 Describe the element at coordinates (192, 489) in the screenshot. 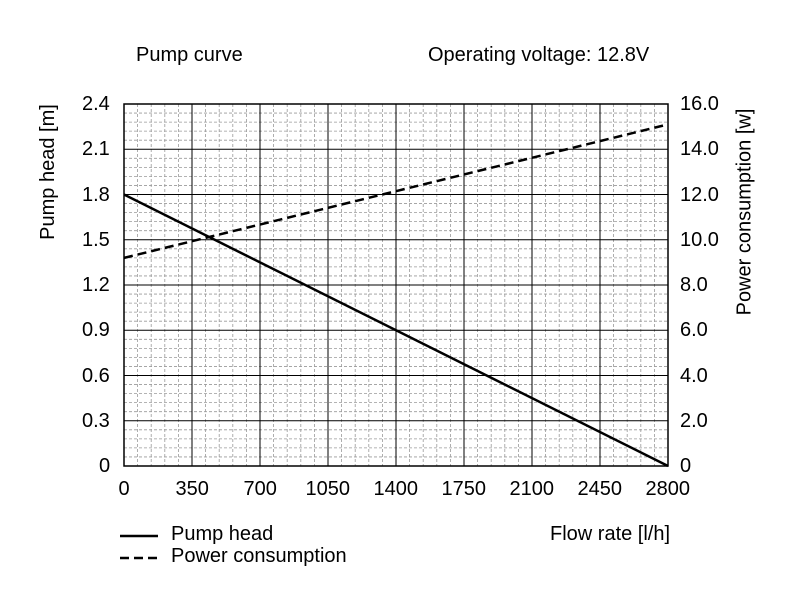

I see `x-tick-label: 350` at that location.